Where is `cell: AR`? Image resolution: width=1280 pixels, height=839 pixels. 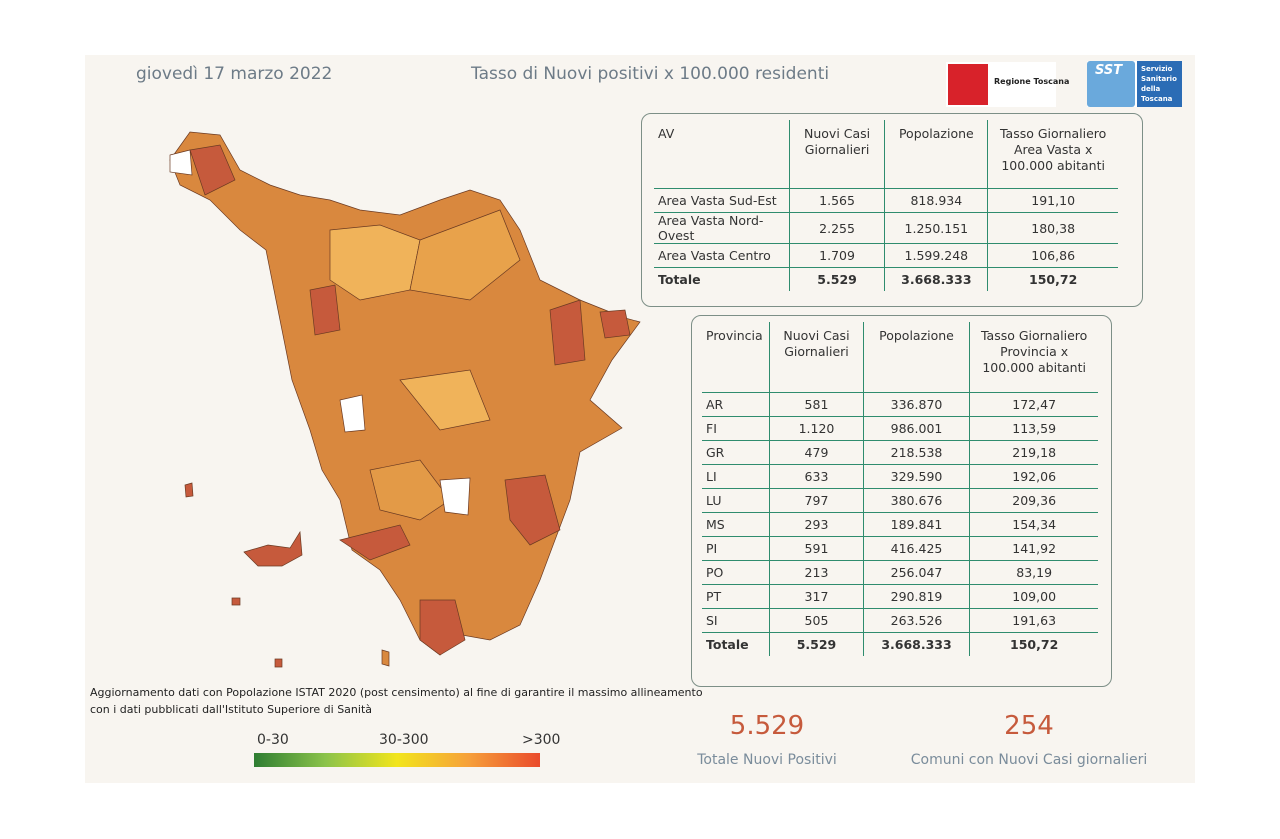 cell: AR is located at coordinates (736, 404).